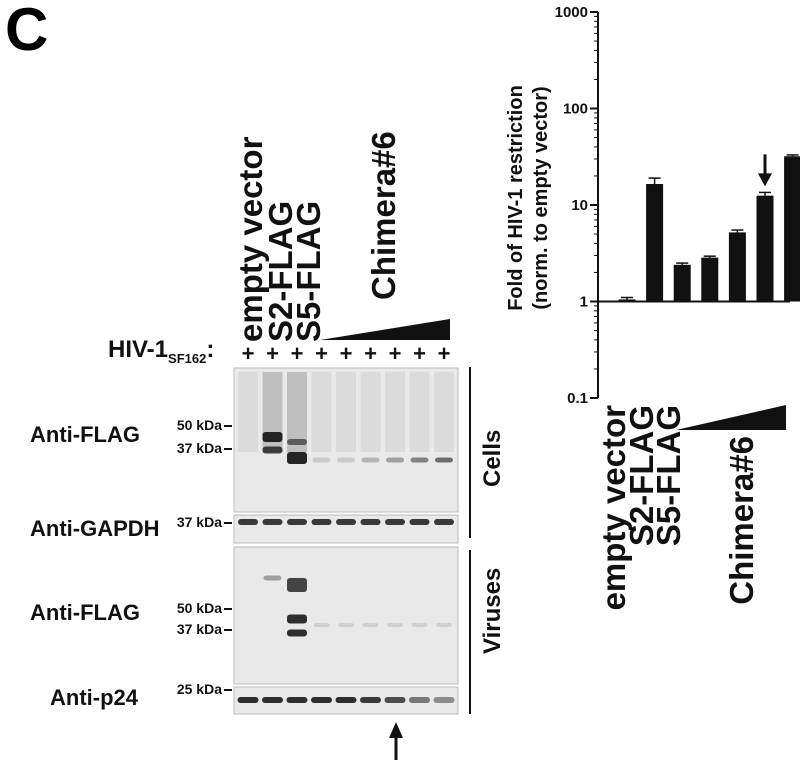 Image resolution: width=800 pixels, height=762 pixels. I want to click on y-axis-label-line1: Fold of HIV-1 restriction, so click(516, 198).